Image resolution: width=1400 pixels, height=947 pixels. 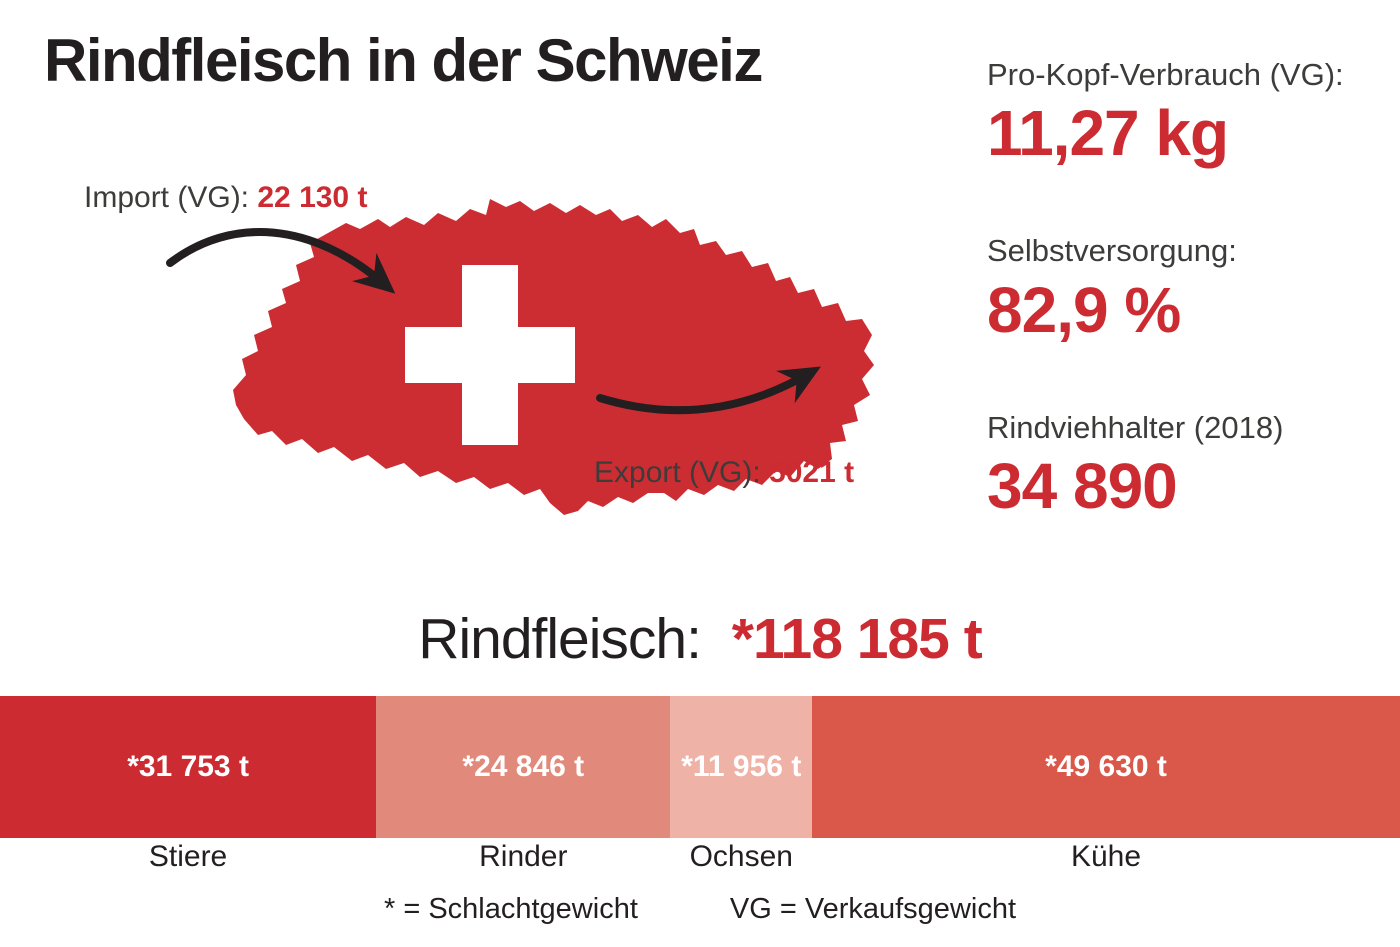 I want to click on swiss-cross, so click(x=490, y=355).